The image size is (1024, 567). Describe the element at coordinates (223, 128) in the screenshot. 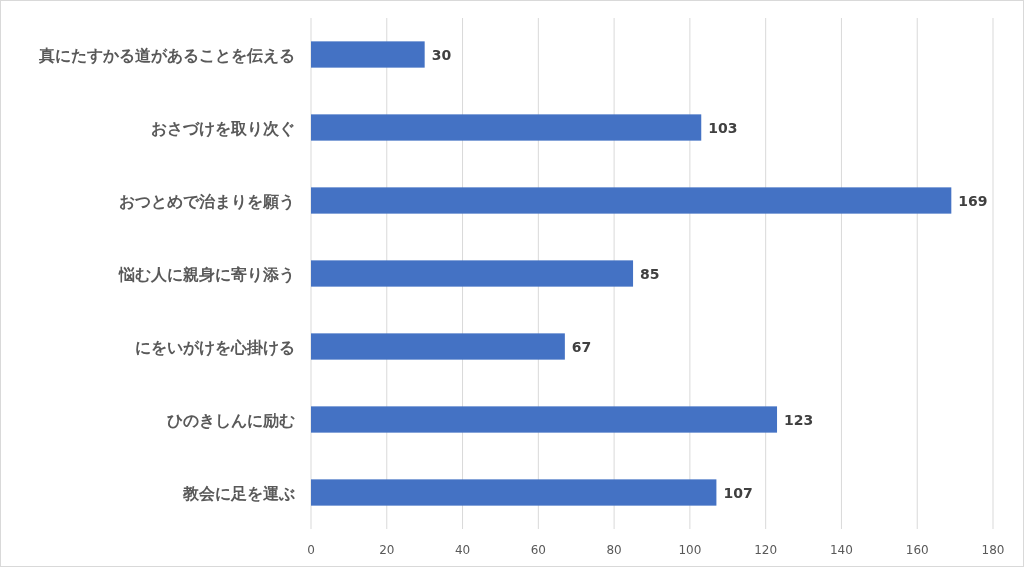

I see `category-label: おさづけを取り次ぐ` at that location.